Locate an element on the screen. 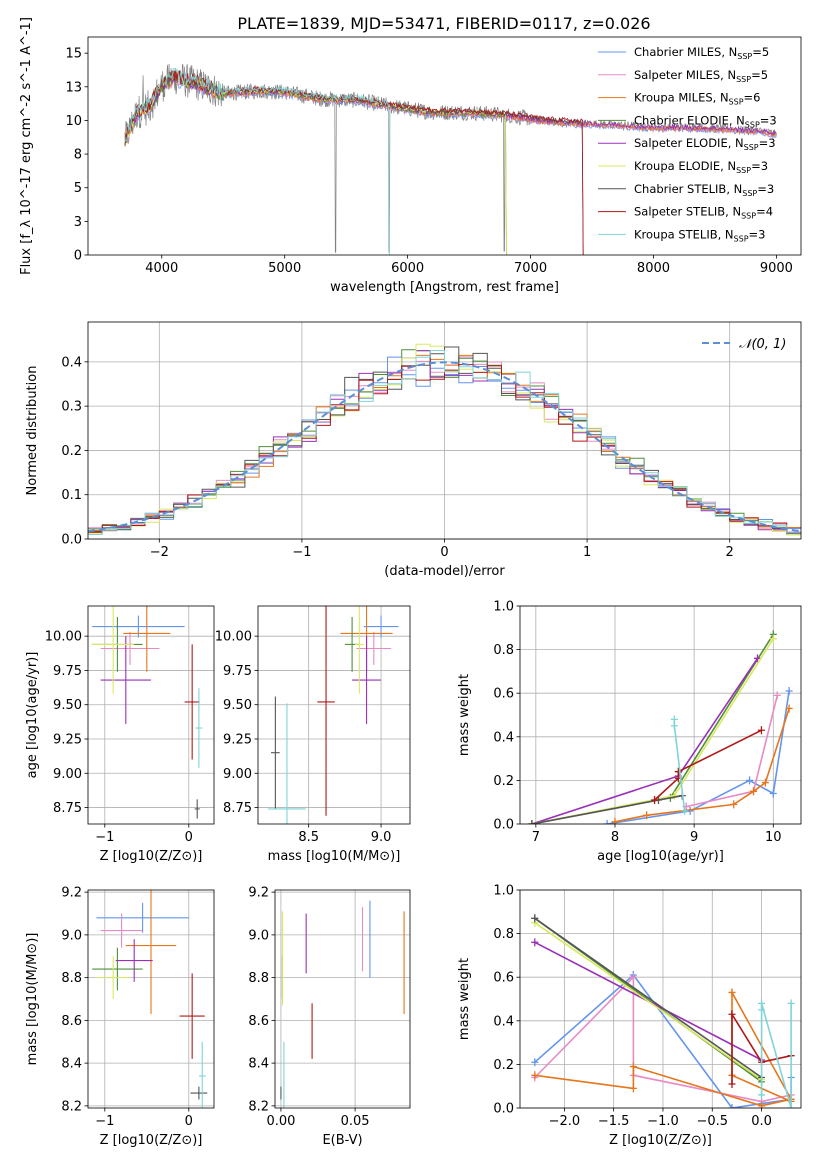  x-axis-label: Z [log10(Z/Z⊙)] is located at coordinates (151, 1140).